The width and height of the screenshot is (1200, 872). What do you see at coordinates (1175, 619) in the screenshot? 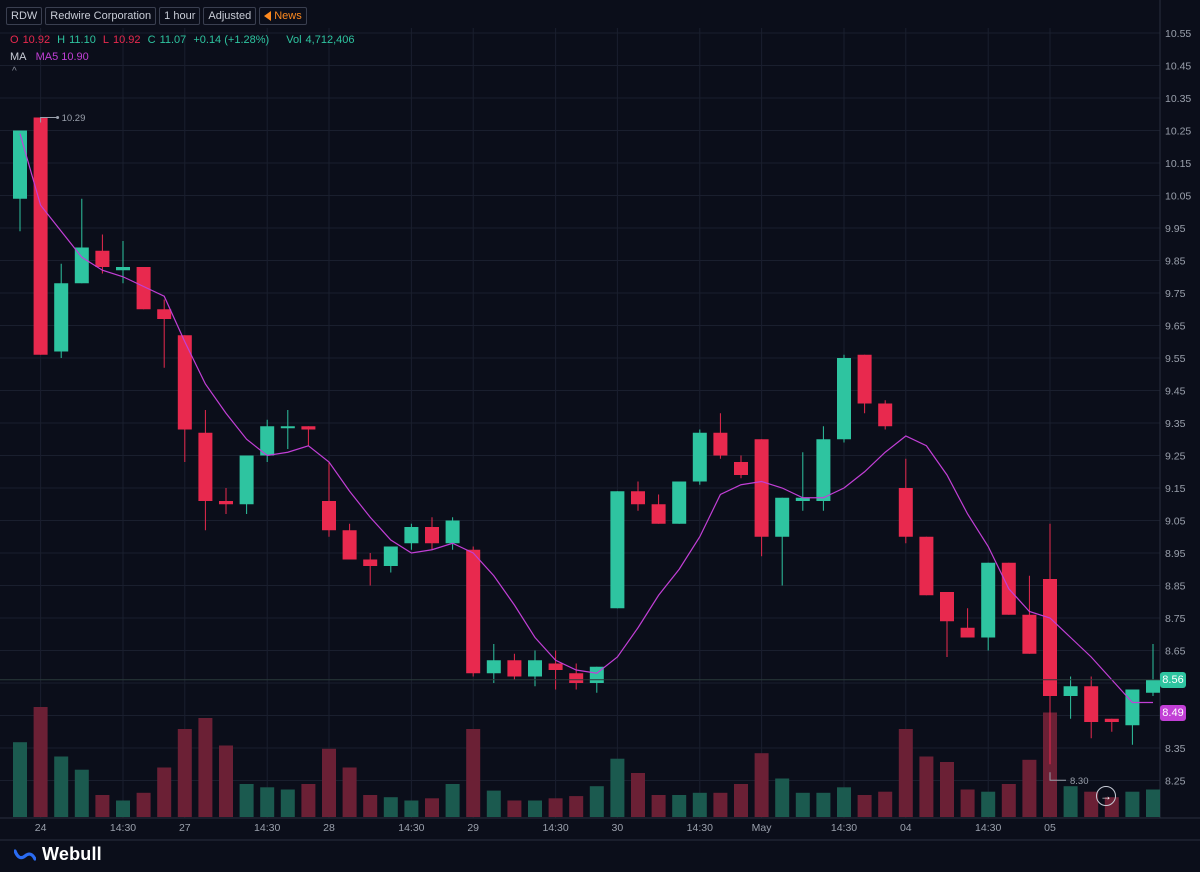
I see `y-tick-label: 8.75` at bounding box center [1175, 619].